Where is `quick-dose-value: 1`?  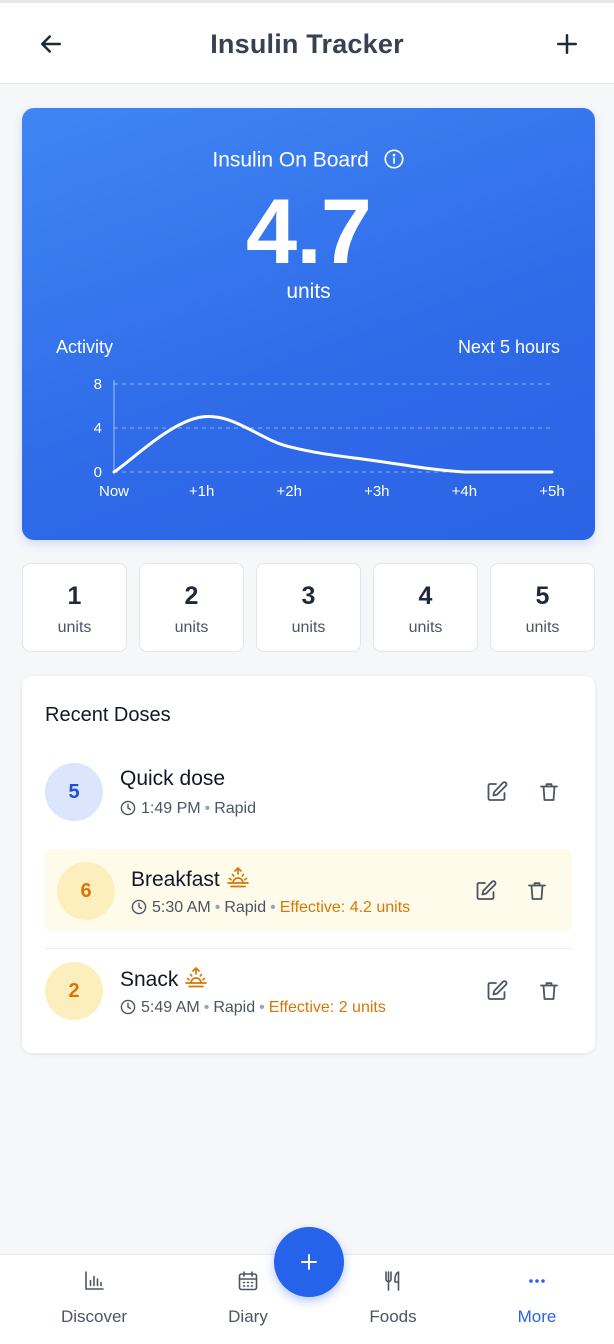 quick-dose-value: 1 is located at coordinates (74, 596).